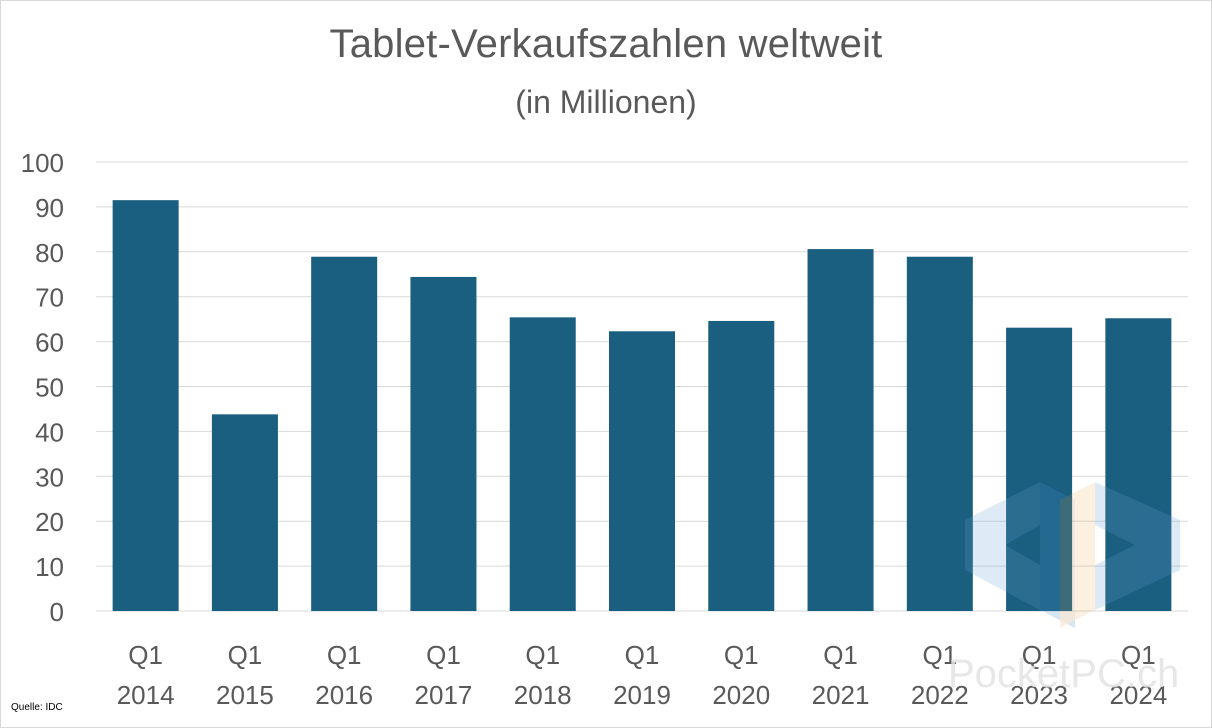 Image resolution: width=1212 pixels, height=728 pixels. I want to click on y-tick-label: 60, so click(49, 343).